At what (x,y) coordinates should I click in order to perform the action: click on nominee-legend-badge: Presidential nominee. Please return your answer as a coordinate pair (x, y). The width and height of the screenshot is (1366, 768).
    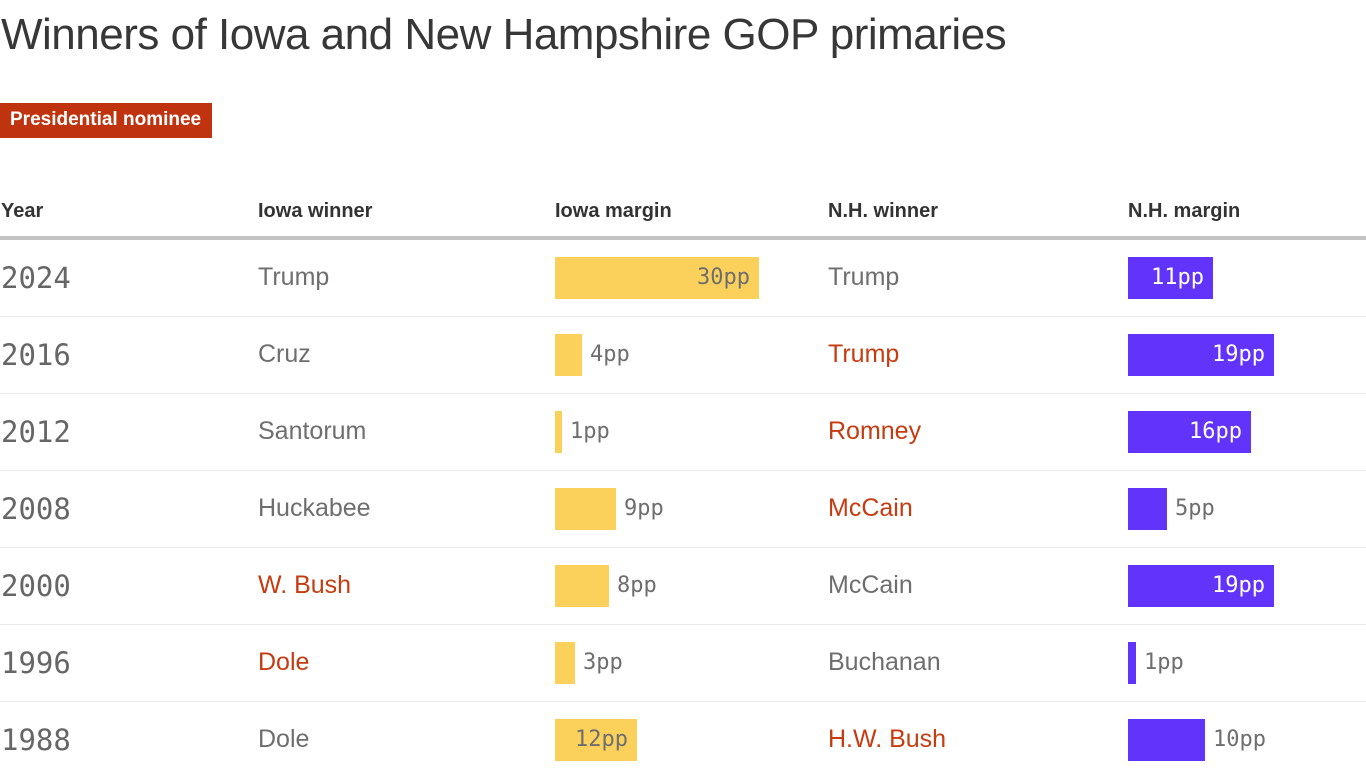
    Looking at the image, I should click on (106, 120).